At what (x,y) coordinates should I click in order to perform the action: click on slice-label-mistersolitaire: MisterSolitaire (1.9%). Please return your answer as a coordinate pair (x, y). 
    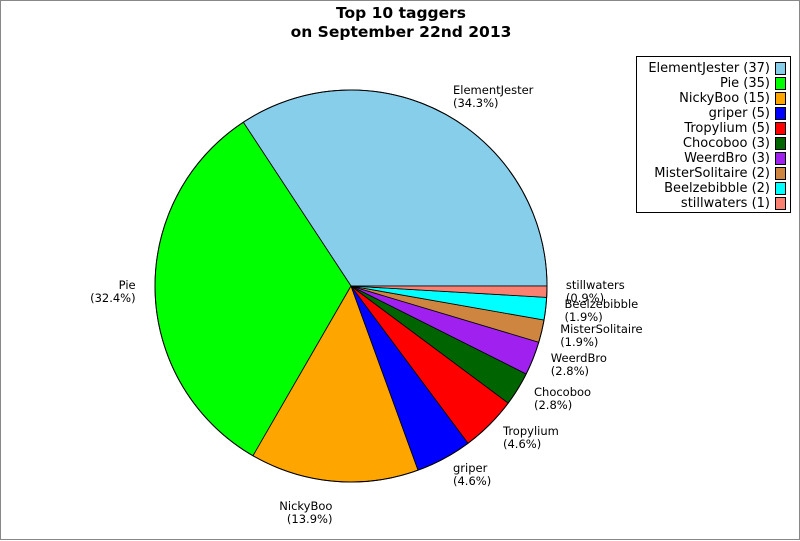
    Looking at the image, I should click on (601, 335).